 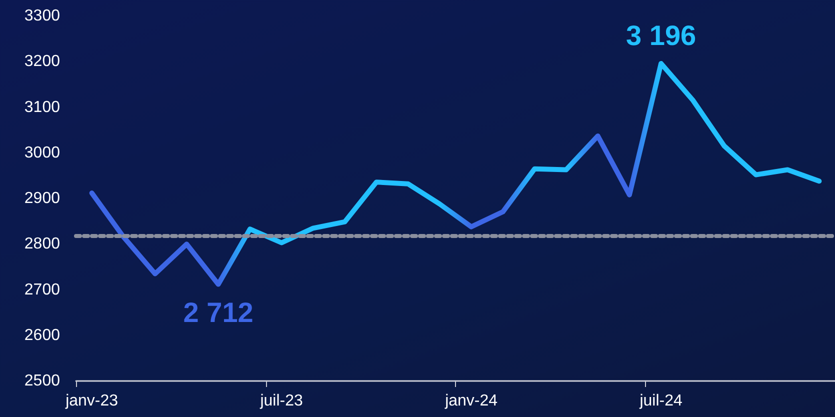 I want to click on data-label: 3 196, so click(x=661, y=35).